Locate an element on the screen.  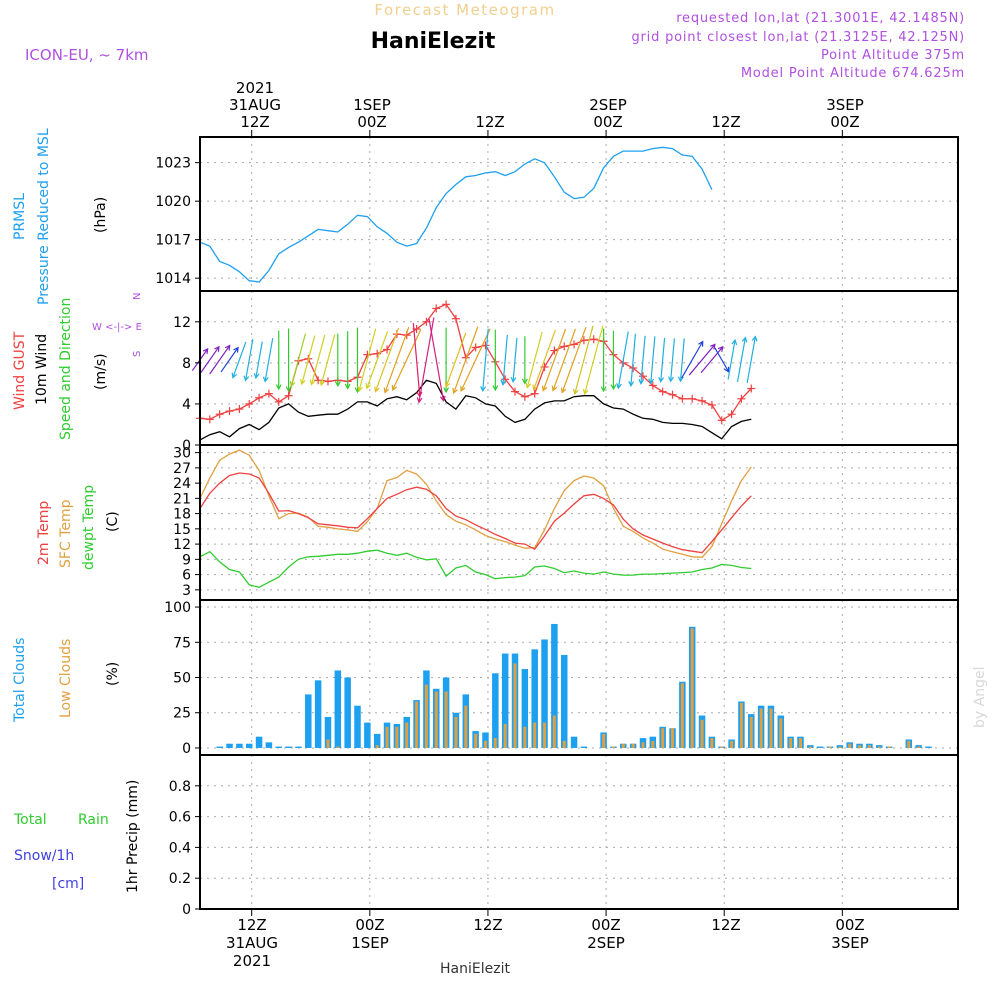
y-tick-label: 8 is located at coordinates (186, 364).